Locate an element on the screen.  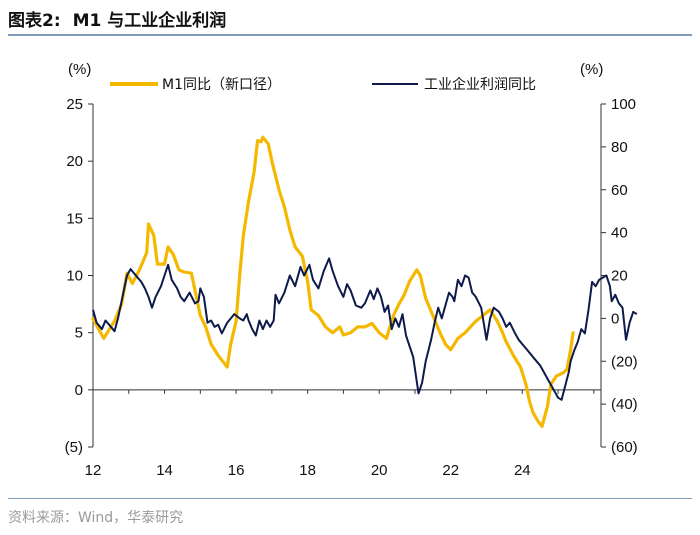
legend-m1-label: M1同比（新口径） is located at coordinates (221, 85).